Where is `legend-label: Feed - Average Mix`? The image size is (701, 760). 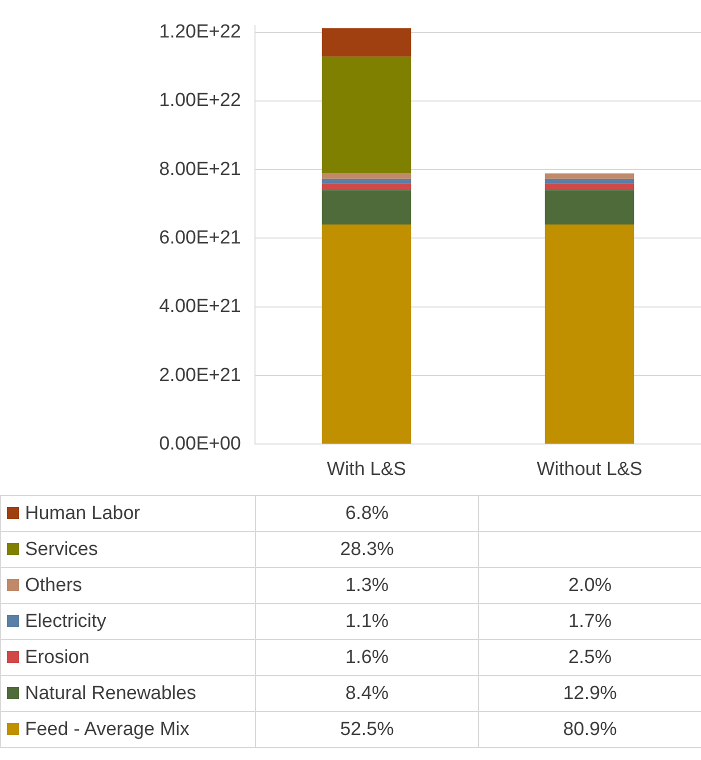 legend-label: Feed - Average Mix is located at coordinates (128, 730).